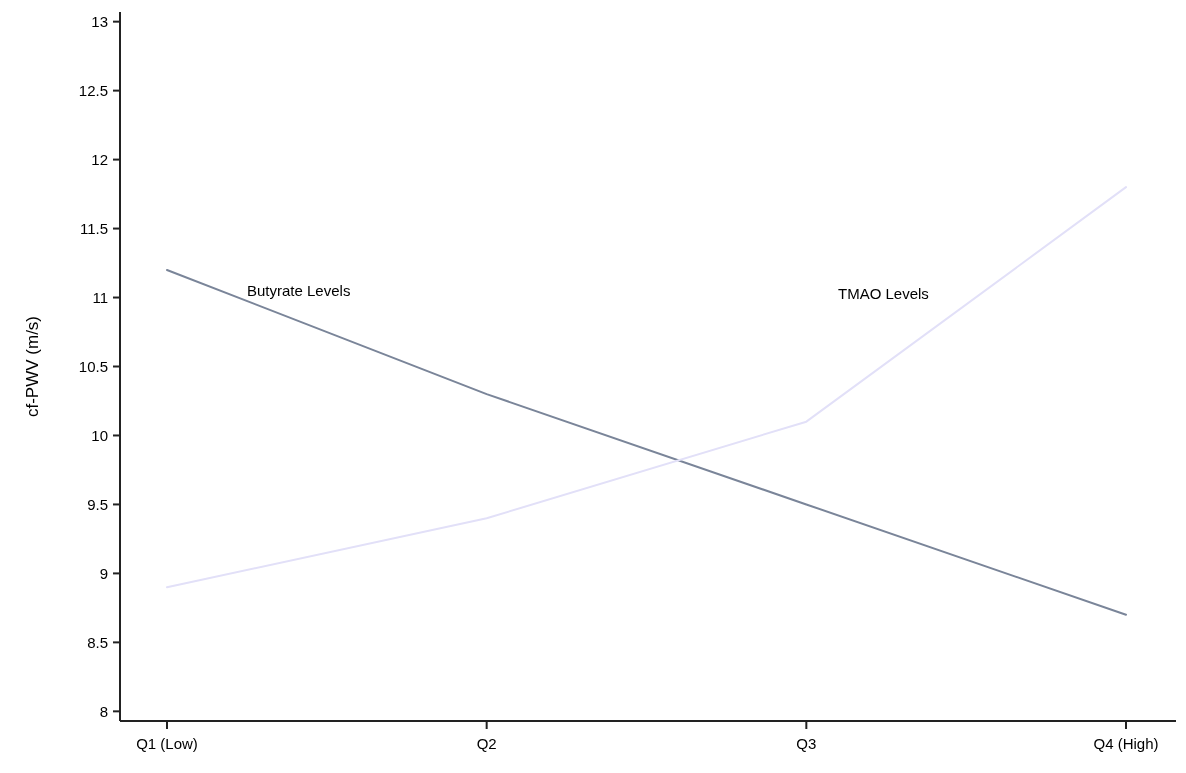 The image size is (1186, 773). What do you see at coordinates (883, 294) in the screenshot?
I see `series-label: TMAO Levels` at bounding box center [883, 294].